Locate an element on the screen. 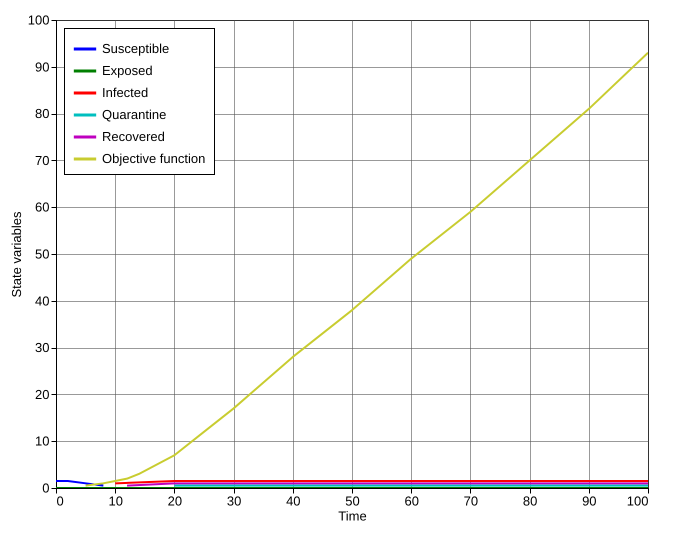  y-tick-label: 100 is located at coordinates (39, 20).